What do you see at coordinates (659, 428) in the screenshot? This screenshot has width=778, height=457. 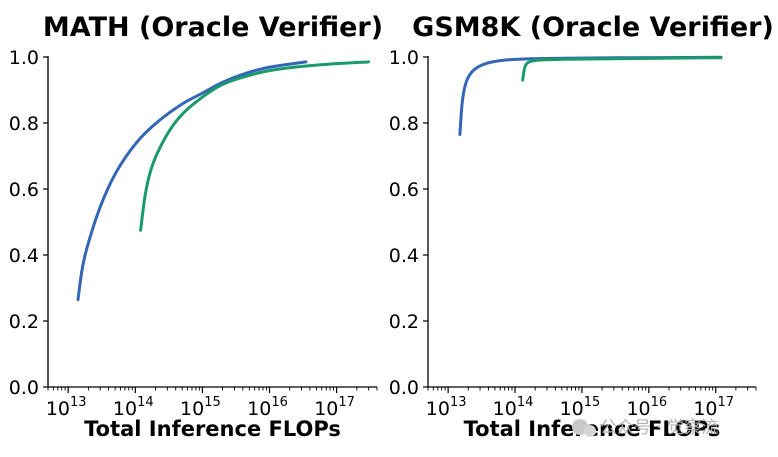 I see `watermark-text: 公众号 · 觉察流` at bounding box center [659, 428].